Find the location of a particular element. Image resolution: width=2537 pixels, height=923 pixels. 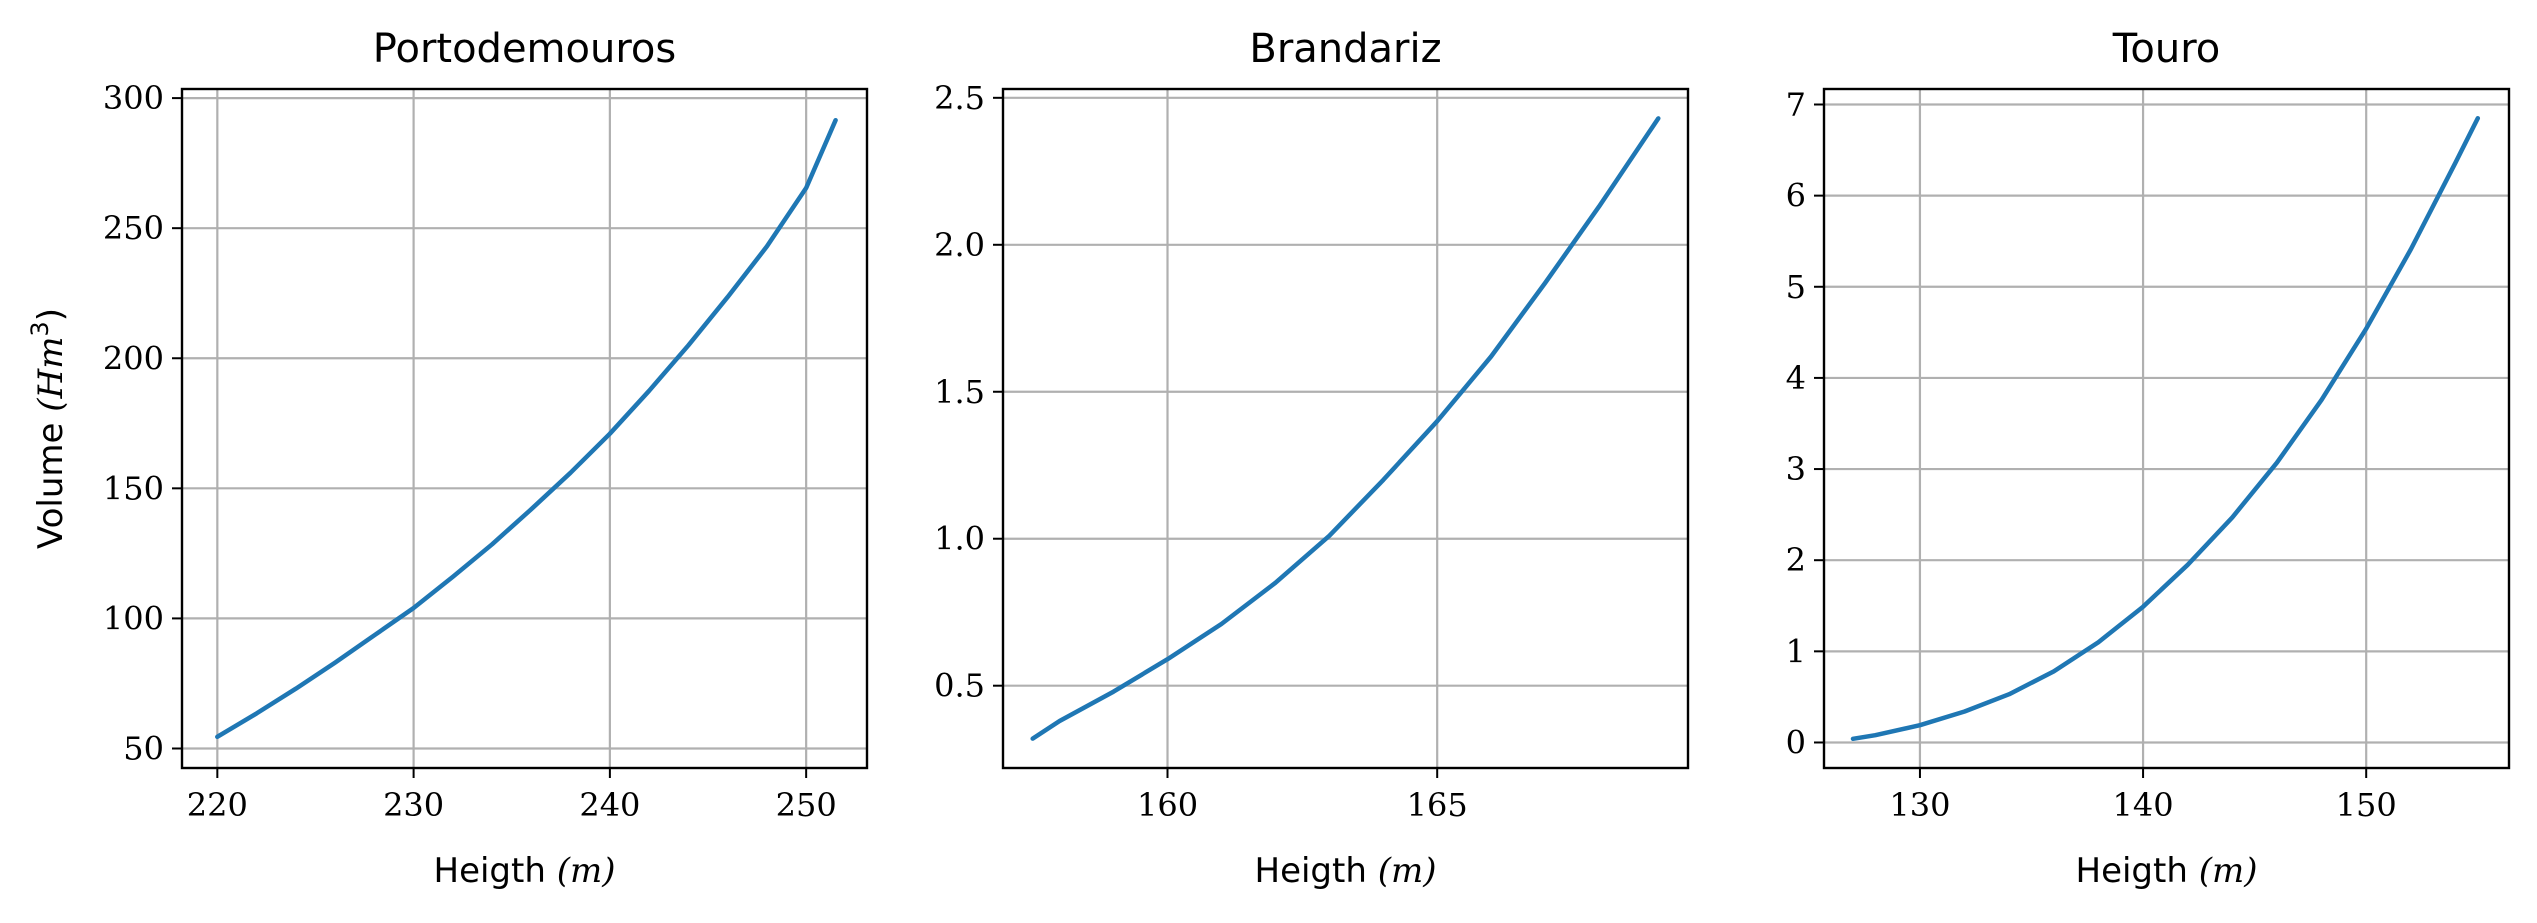

x-tick-label: 250 is located at coordinates (806, 805).